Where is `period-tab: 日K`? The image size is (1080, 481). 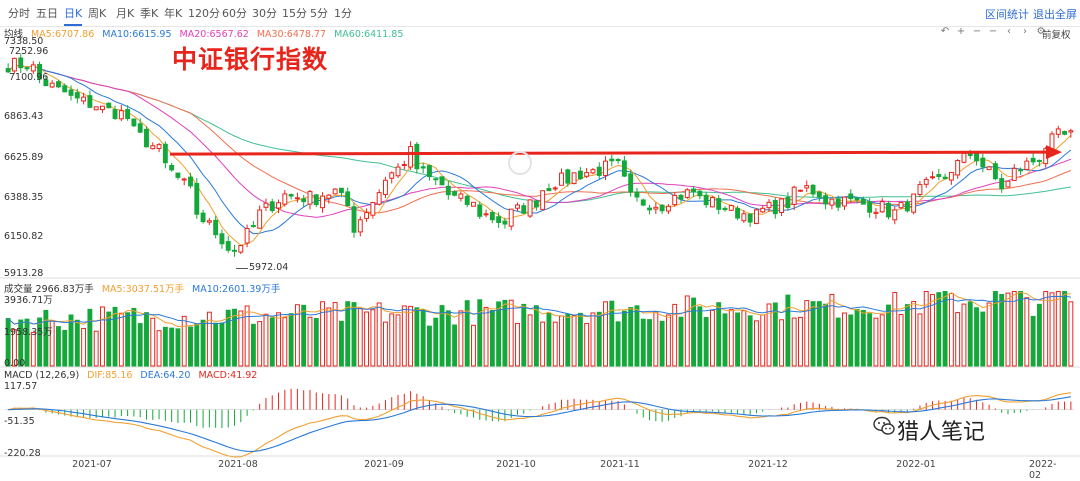 period-tab: 日K is located at coordinates (73, 16).